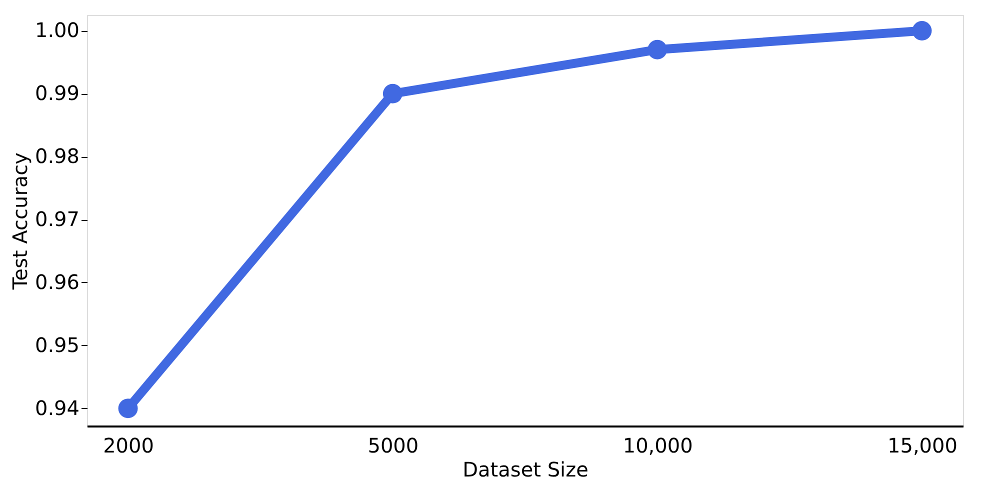 The image size is (1000, 500). What do you see at coordinates (525, 470) in the screenshot?
I see `x-axis-title: Dataset Size` at bounding box center [525, 470].